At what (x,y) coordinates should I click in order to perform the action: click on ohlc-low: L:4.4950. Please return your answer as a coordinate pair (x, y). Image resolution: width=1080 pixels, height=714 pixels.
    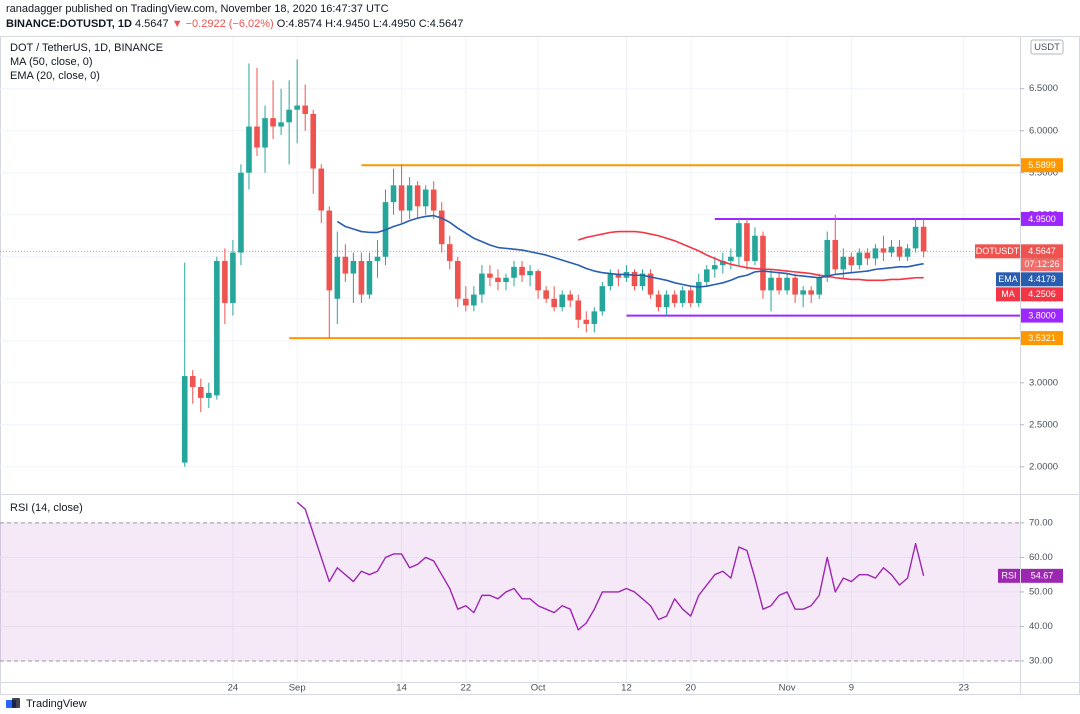
    Looking at the image, I should click on (394, 24).